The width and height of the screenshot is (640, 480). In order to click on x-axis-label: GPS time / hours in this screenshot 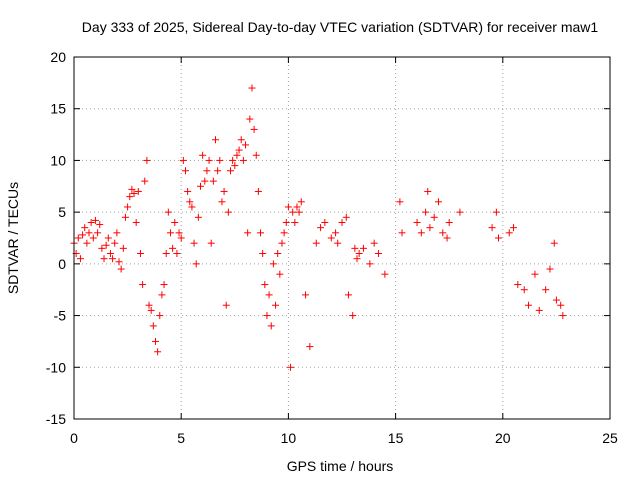, I will do `click(340, 466)`.